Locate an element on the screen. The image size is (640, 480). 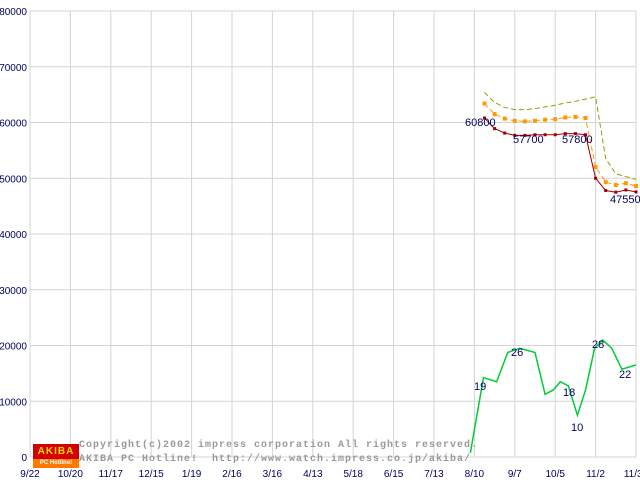
y-axis-label: 70000 is located at coordinates (13, 68).